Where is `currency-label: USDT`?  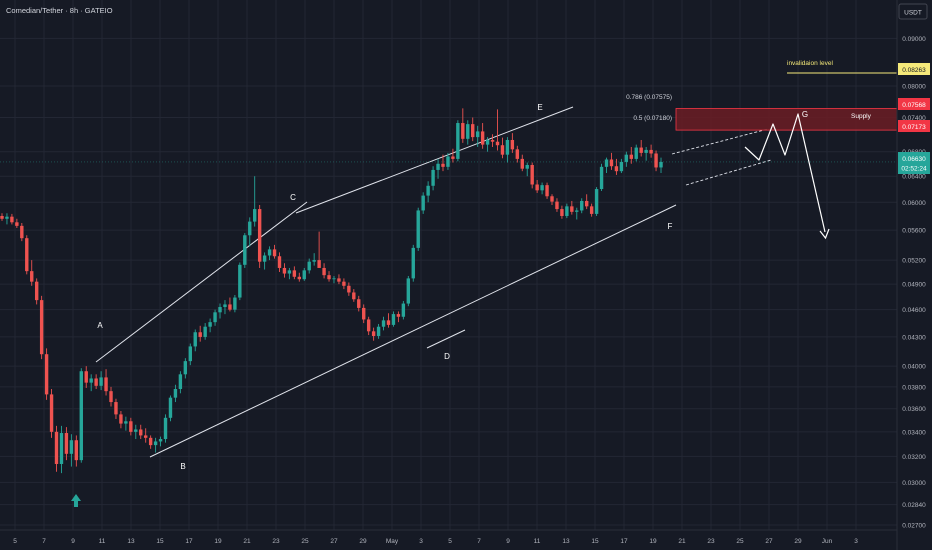
currency-label: USDT is located at coordinates (913, 13).